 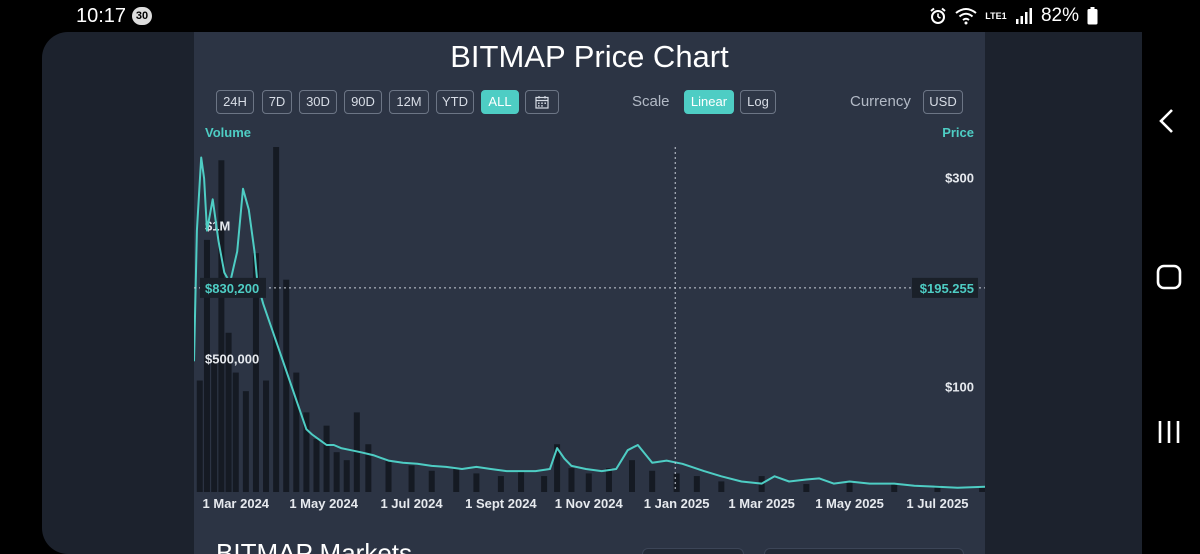 What do you see at coordinates (228, 132) in the screenshot?
I see `volume-axis-title: Volume` at bounding box center [228, 132].